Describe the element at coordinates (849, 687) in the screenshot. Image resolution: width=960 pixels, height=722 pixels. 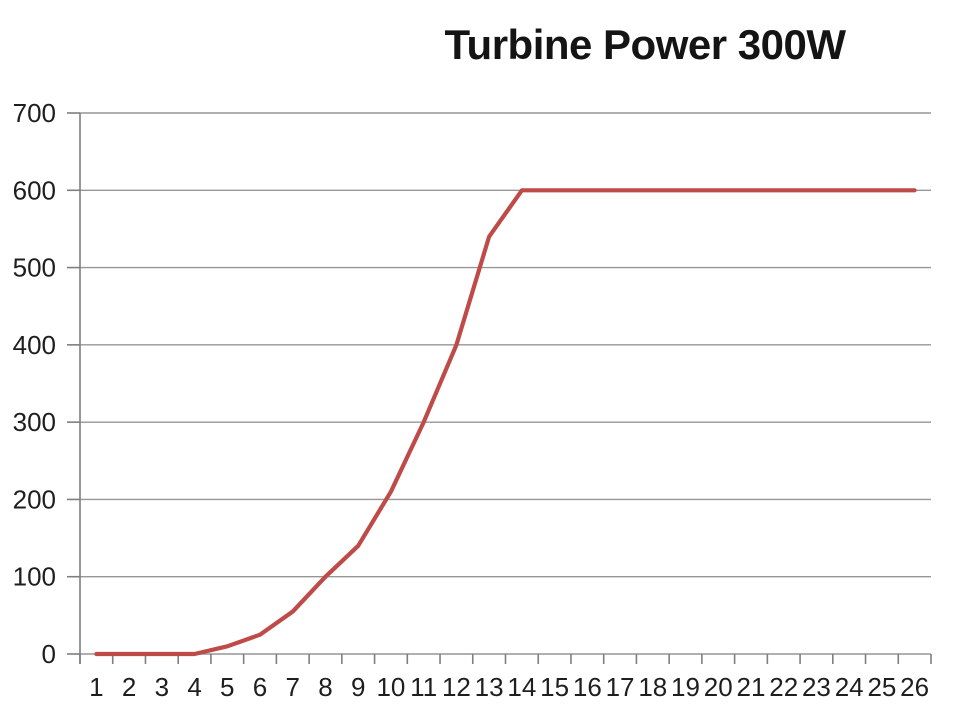
I see `x-tick-label: 24` at that location.